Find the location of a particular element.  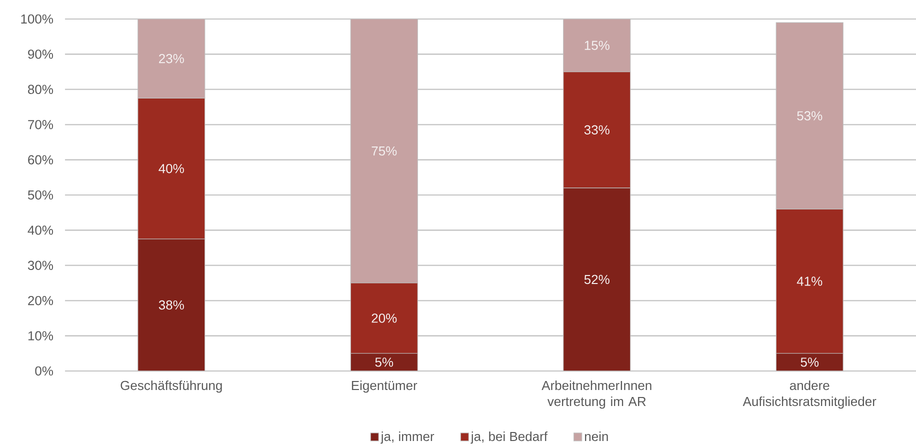

data-label: 33% is located at coordinates (597, 129).